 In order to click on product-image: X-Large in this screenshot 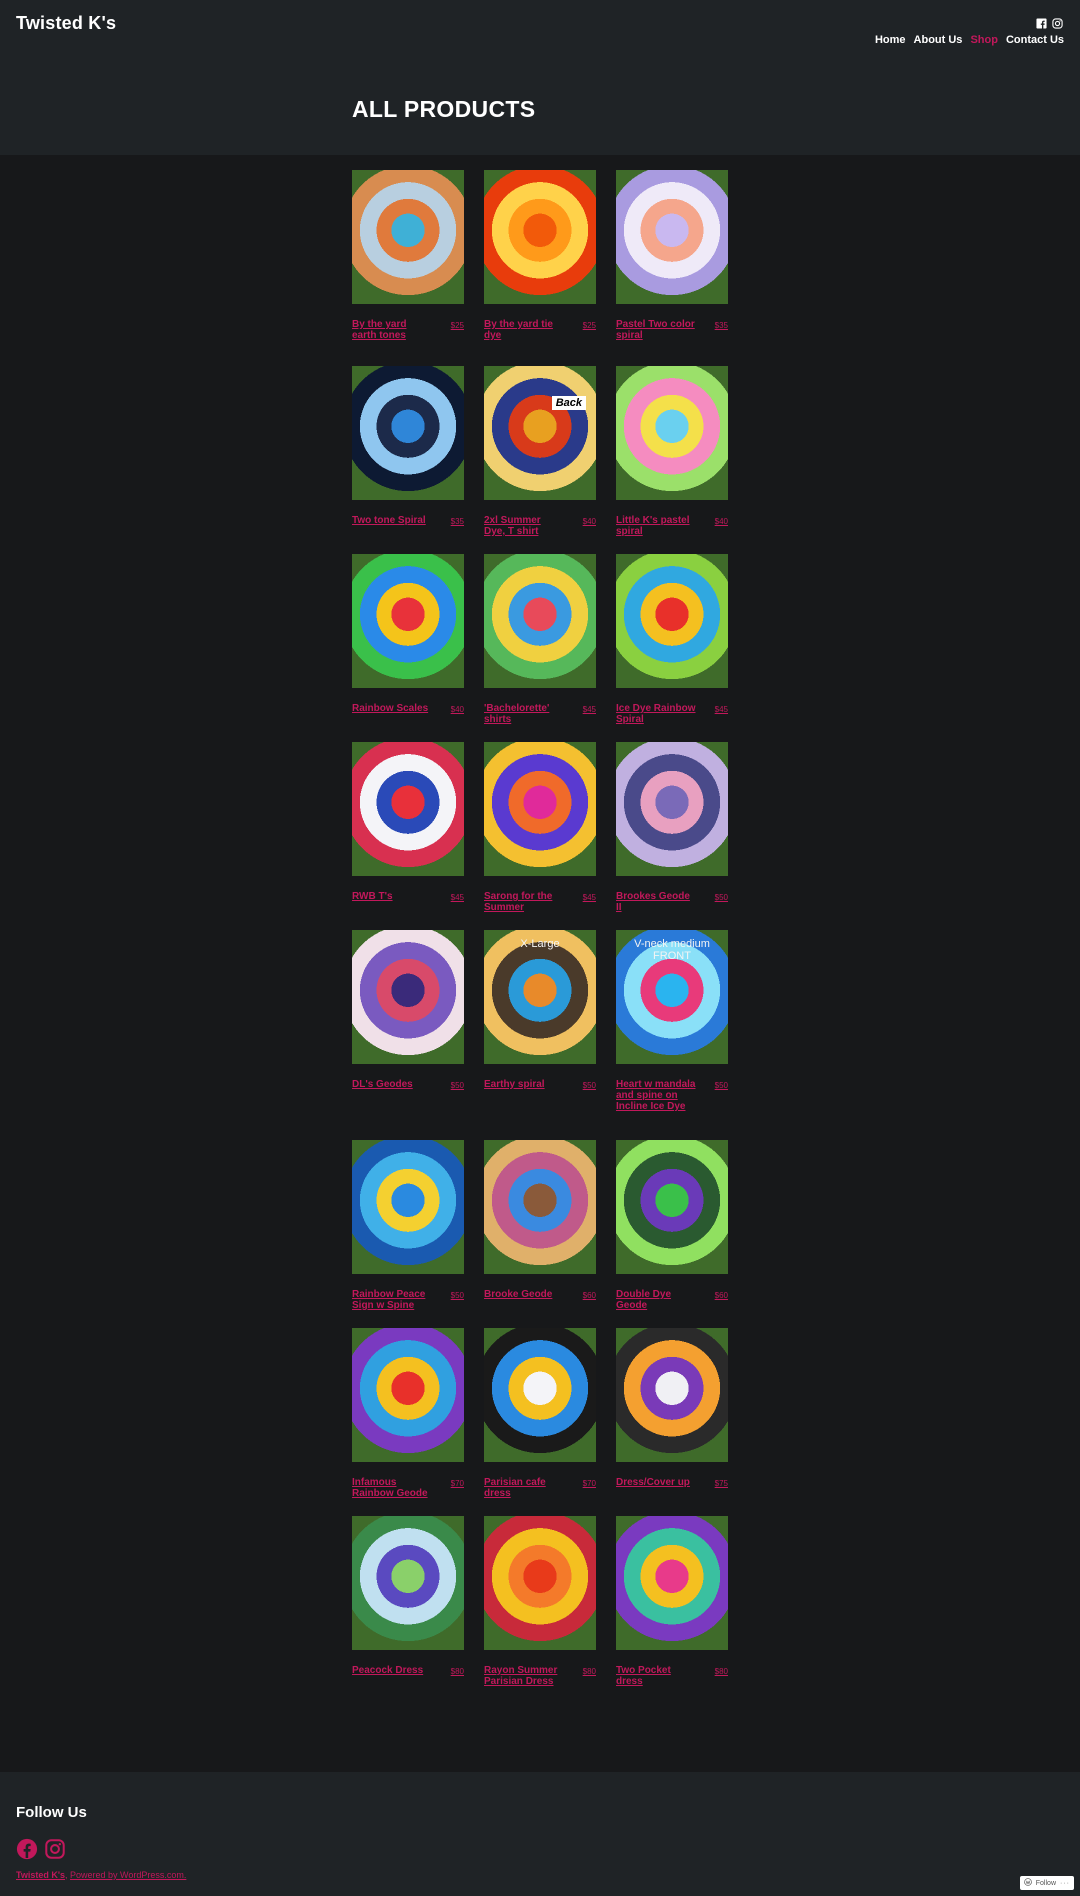, I will do `click(540, 997)`.